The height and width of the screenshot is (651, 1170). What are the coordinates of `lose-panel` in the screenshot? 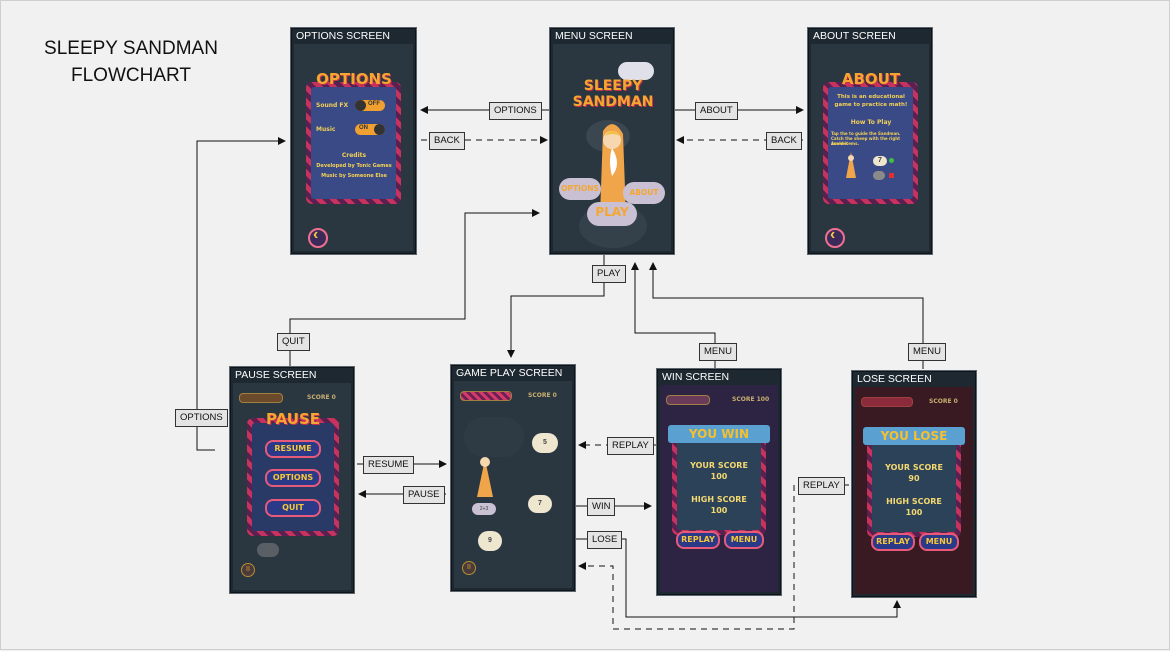 It's located at (914, 487).